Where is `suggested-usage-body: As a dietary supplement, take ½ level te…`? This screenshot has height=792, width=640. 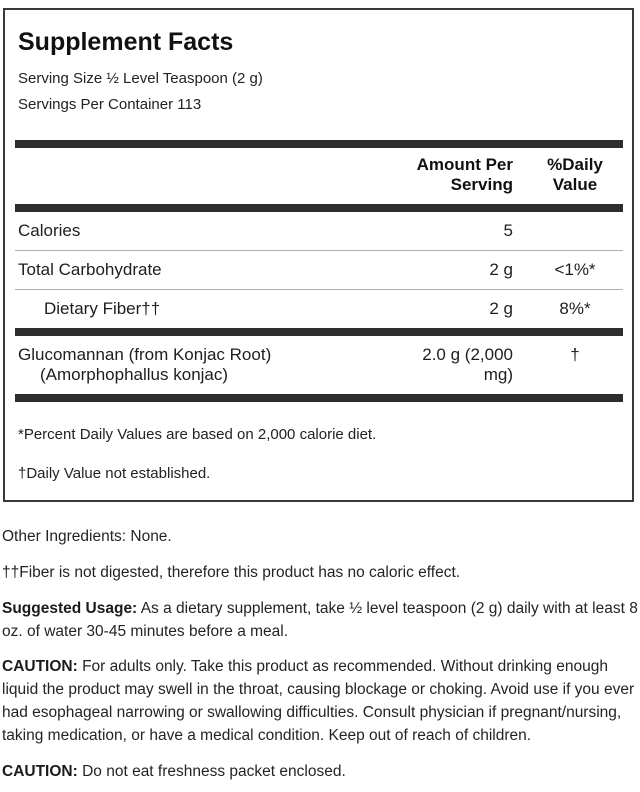
suggested-usage-body: As a dietary supplement, take ½ level te… is located at coordinates (320, 619).